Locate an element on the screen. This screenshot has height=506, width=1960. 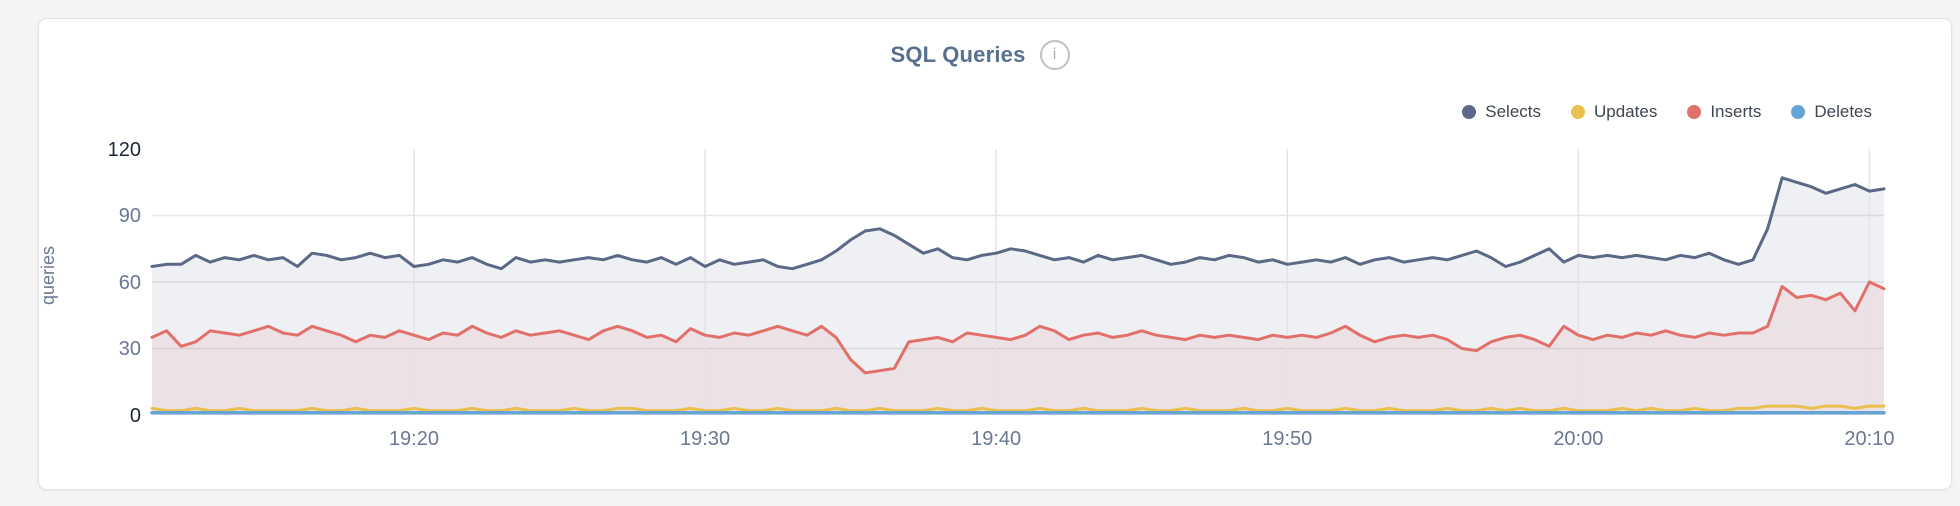
y-tick-90: 90 is located at coordinates (129, 216).